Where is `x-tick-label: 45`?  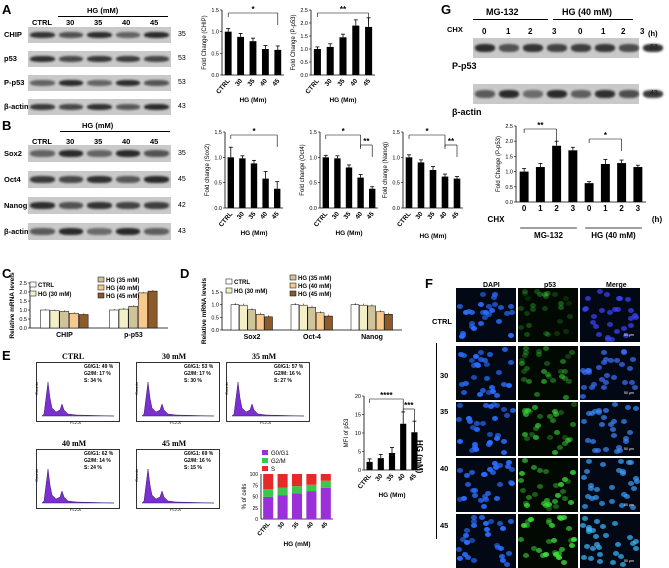 x-tick-label: 45 is located at coordinates (456, 215).